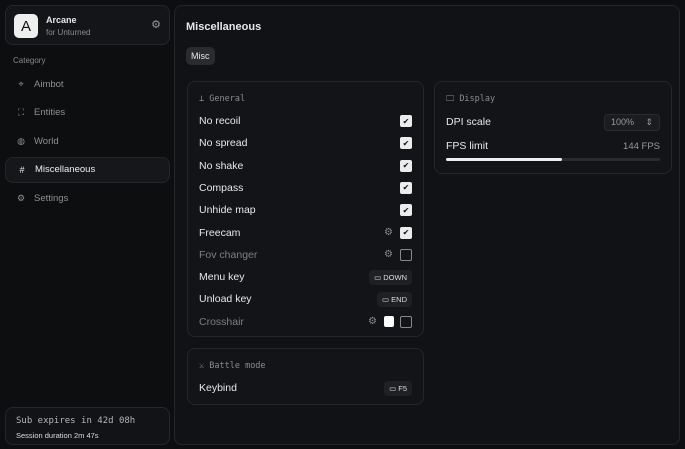 The height and width of the screenshot is (449, 685). What do you see at coordinates (57, 435) in the screenshot?
I see `session-duration: Session duration 2m 47s` at bounding box center [57, 435].